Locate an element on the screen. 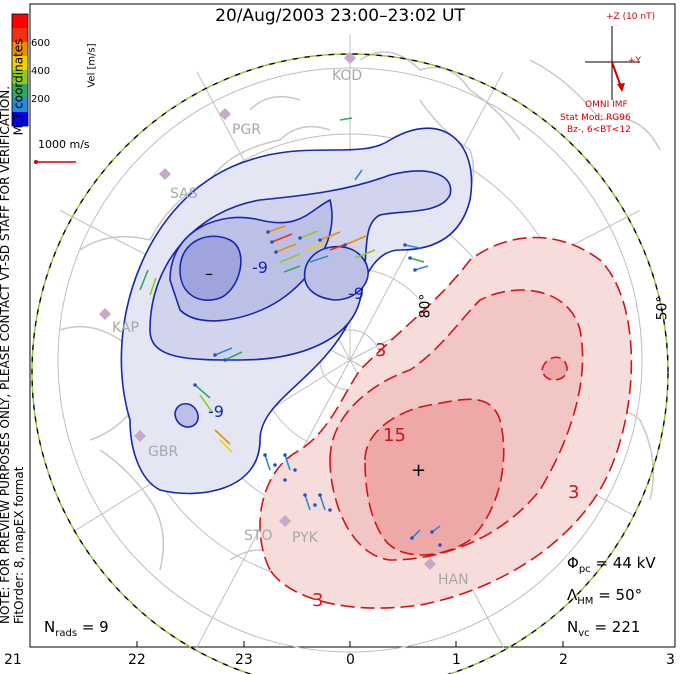  mlt-tick-21: 21 is located at coordinates (13, 660).